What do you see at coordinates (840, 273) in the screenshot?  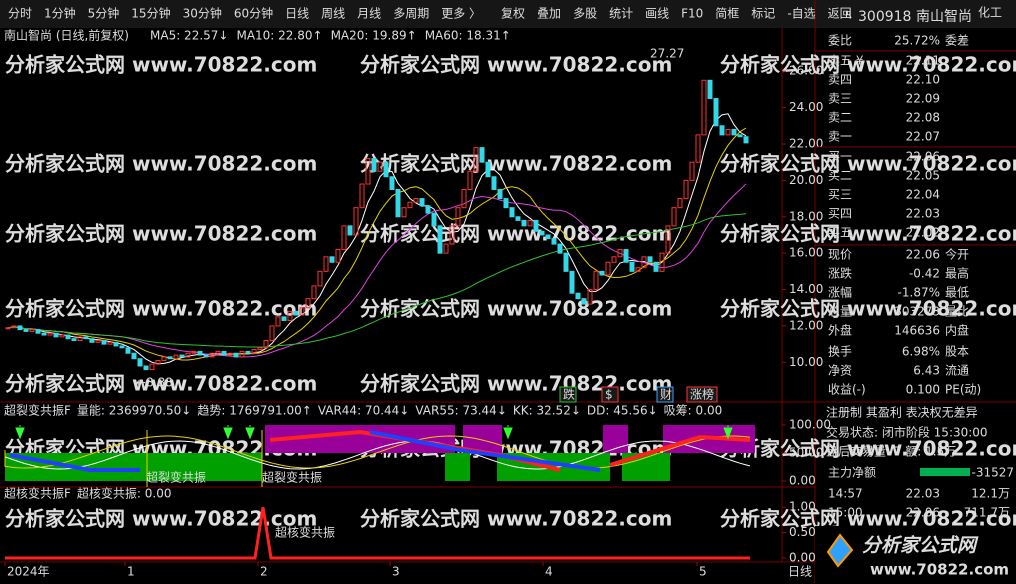 I see `quote-label: 涨跌` at bounding box center [840, 273].